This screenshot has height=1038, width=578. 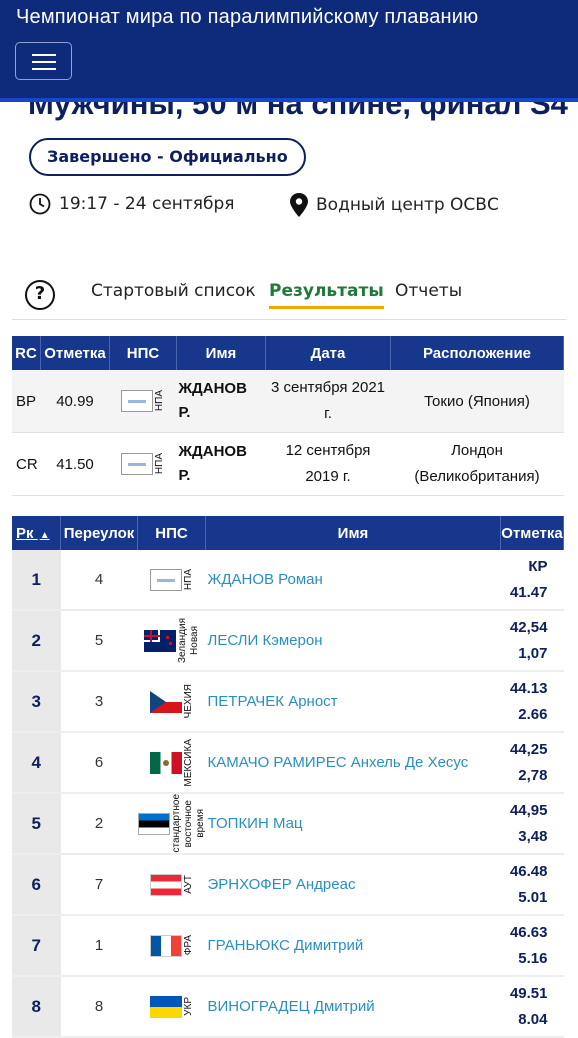 I want to click on lane: 6, so click(x=99, y=763).